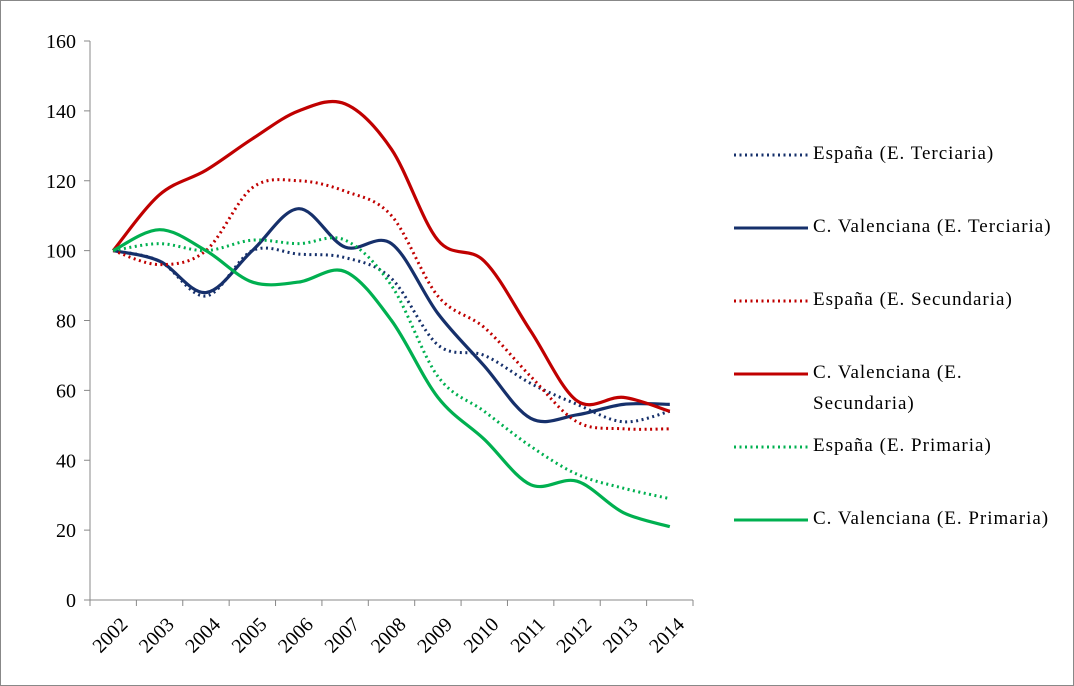 This screenshot has width=1074, height=686. What do you see at coordinates (61, 42) in the screenshot?
I see `y-tick-label: 160` at bounding box center [61, 42].